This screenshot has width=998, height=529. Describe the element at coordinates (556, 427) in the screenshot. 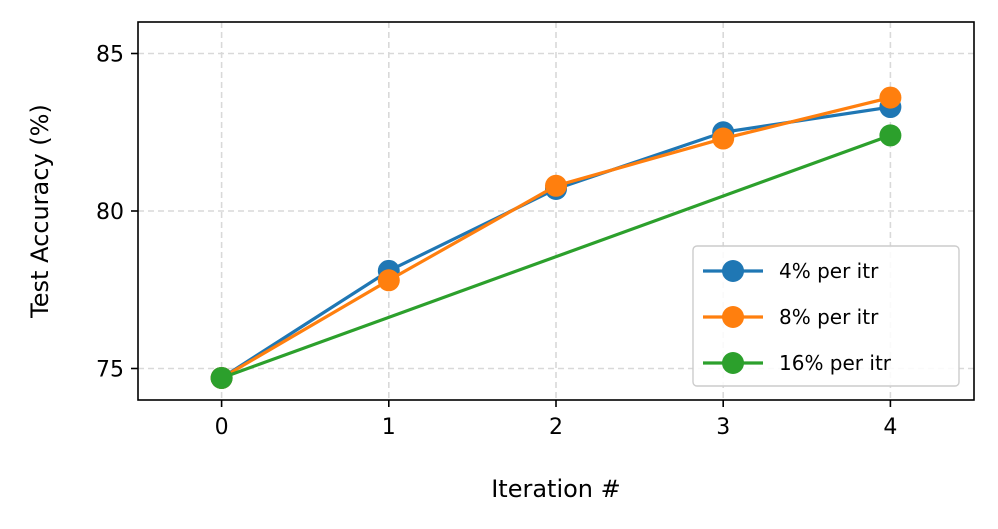

I see `x-tick-label: 2` at that location.